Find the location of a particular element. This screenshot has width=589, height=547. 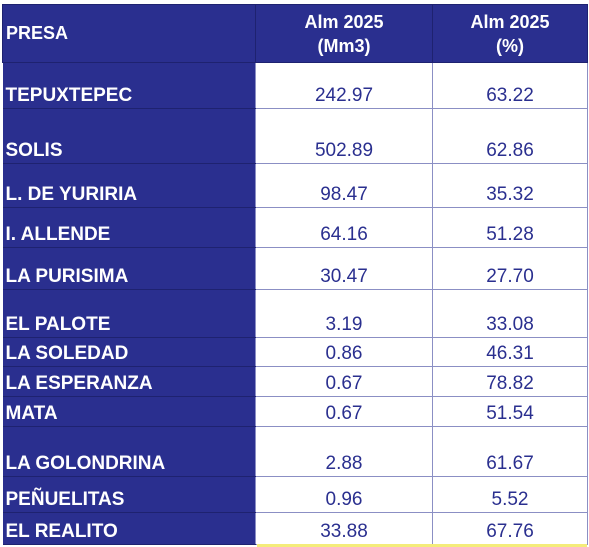

dam-name: LA SOLEDAD is located at coordinates (129, 352).